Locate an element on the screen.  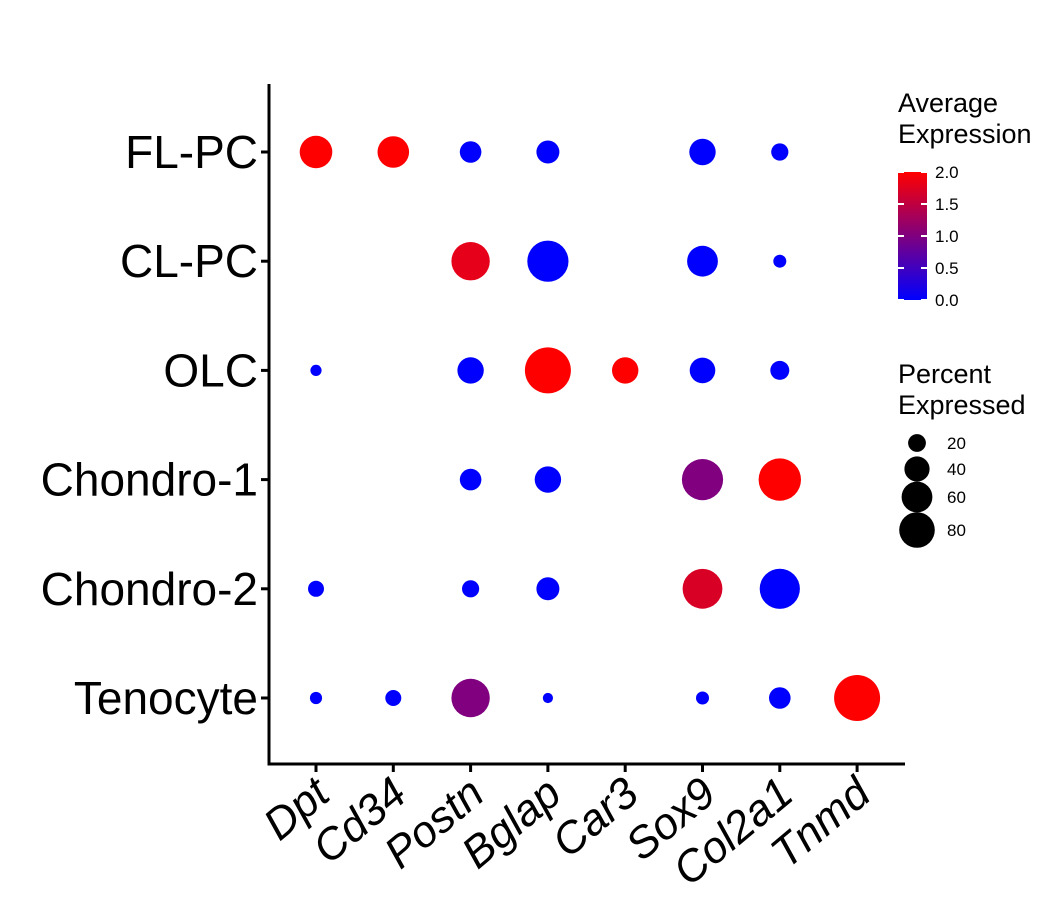
dot-chondro-1-bglap is located at coordinates (548, 479).